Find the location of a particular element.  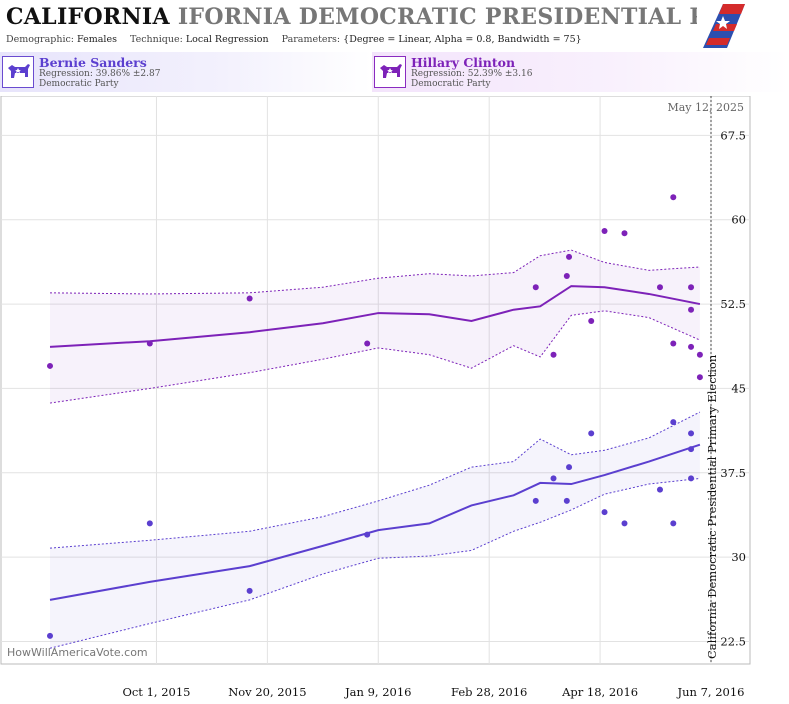

x-tick-label: Nov 20, 2015 is located at coordinates (267, 692).